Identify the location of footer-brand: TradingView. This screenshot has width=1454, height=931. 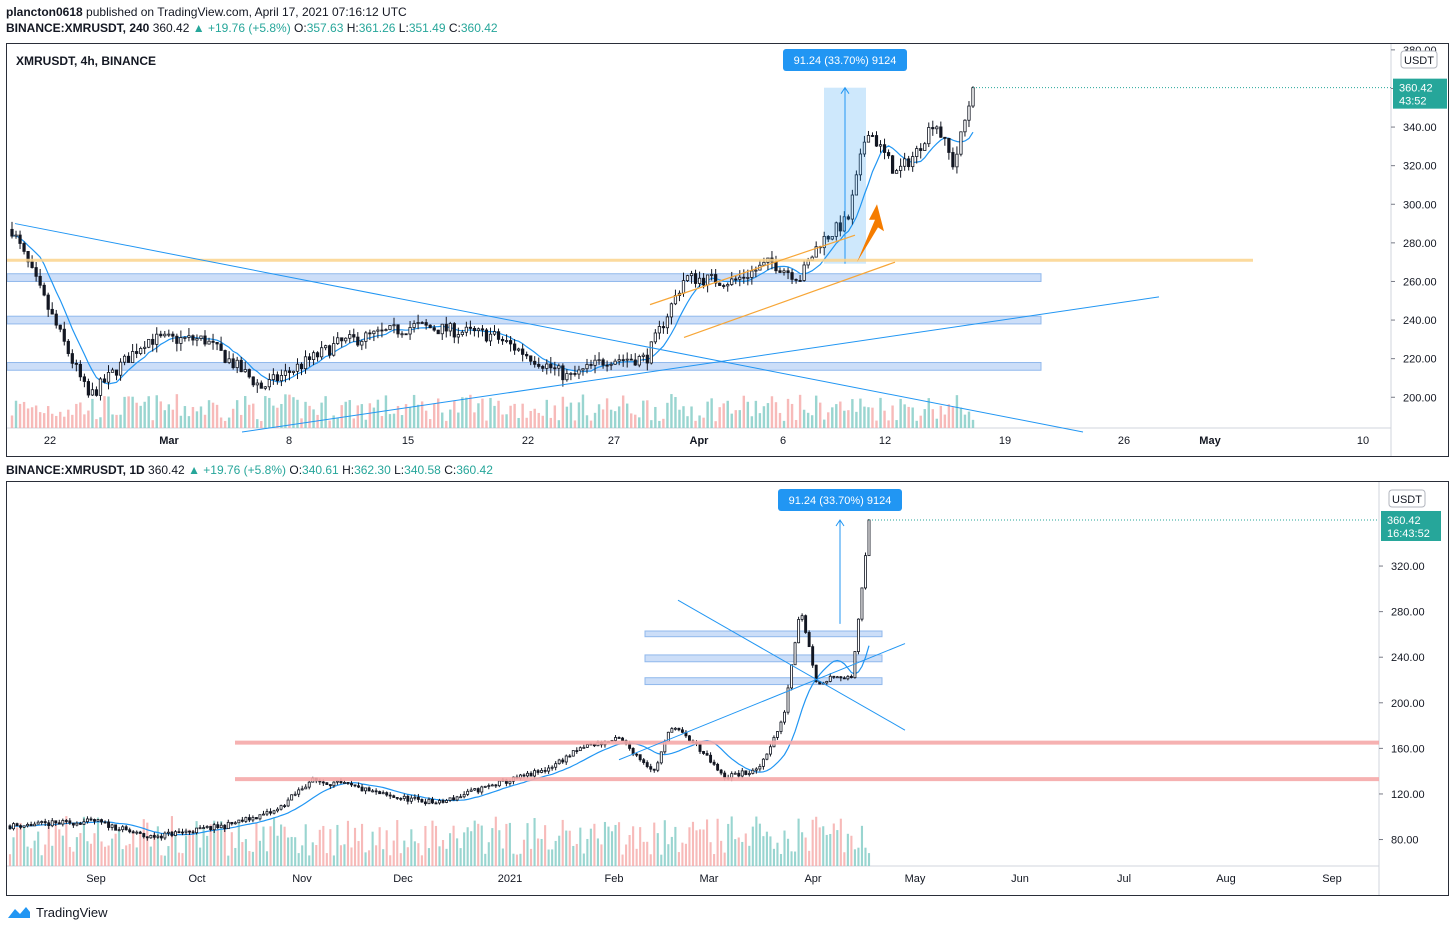
(57, 912).